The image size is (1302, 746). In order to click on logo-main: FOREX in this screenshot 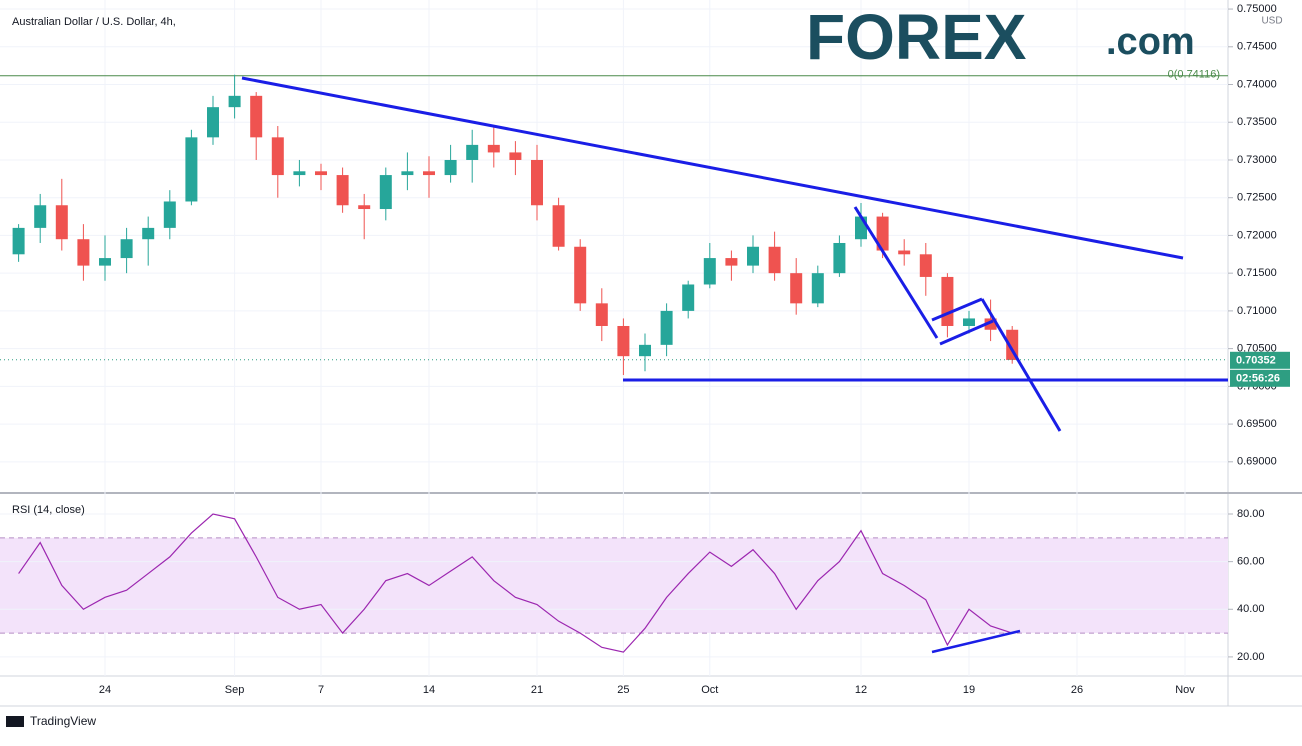, I will do `click(916, 37)`.